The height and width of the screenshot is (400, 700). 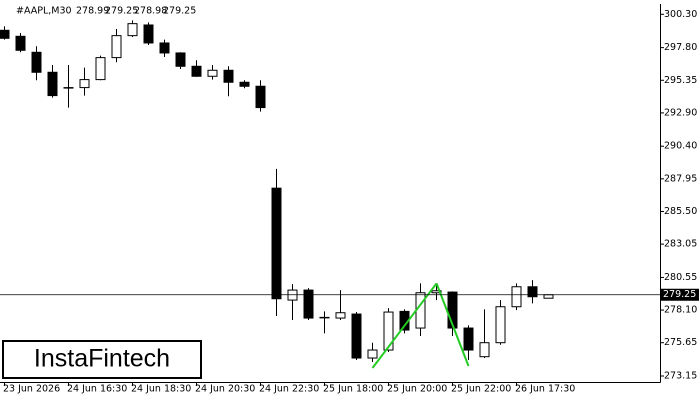 I want to click on logo: InstaFintech, so click(x=102, y=359).